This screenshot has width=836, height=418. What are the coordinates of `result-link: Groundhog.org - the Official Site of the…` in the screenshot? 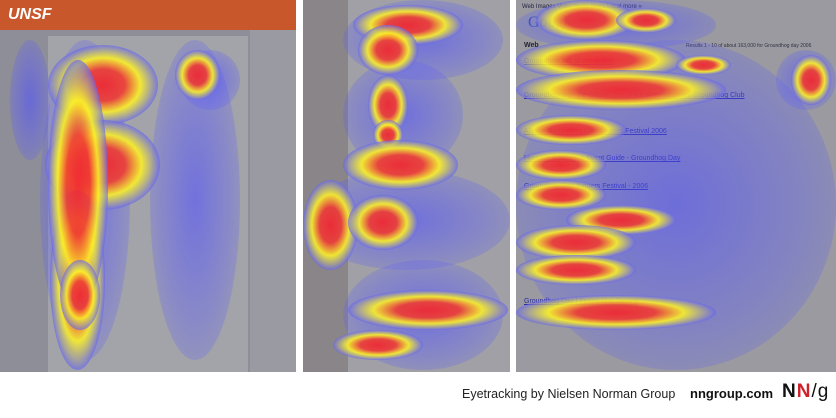 It's located at (634, 95).